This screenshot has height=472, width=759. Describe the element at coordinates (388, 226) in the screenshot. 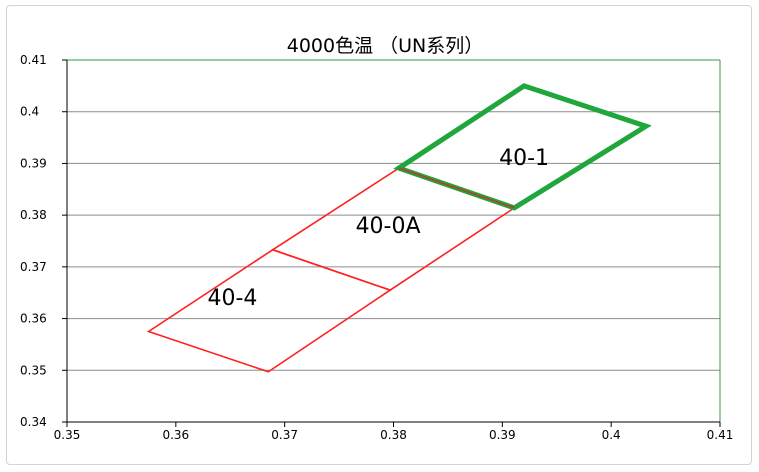

I see `region-label-40-0A: 40-0A` at that location.